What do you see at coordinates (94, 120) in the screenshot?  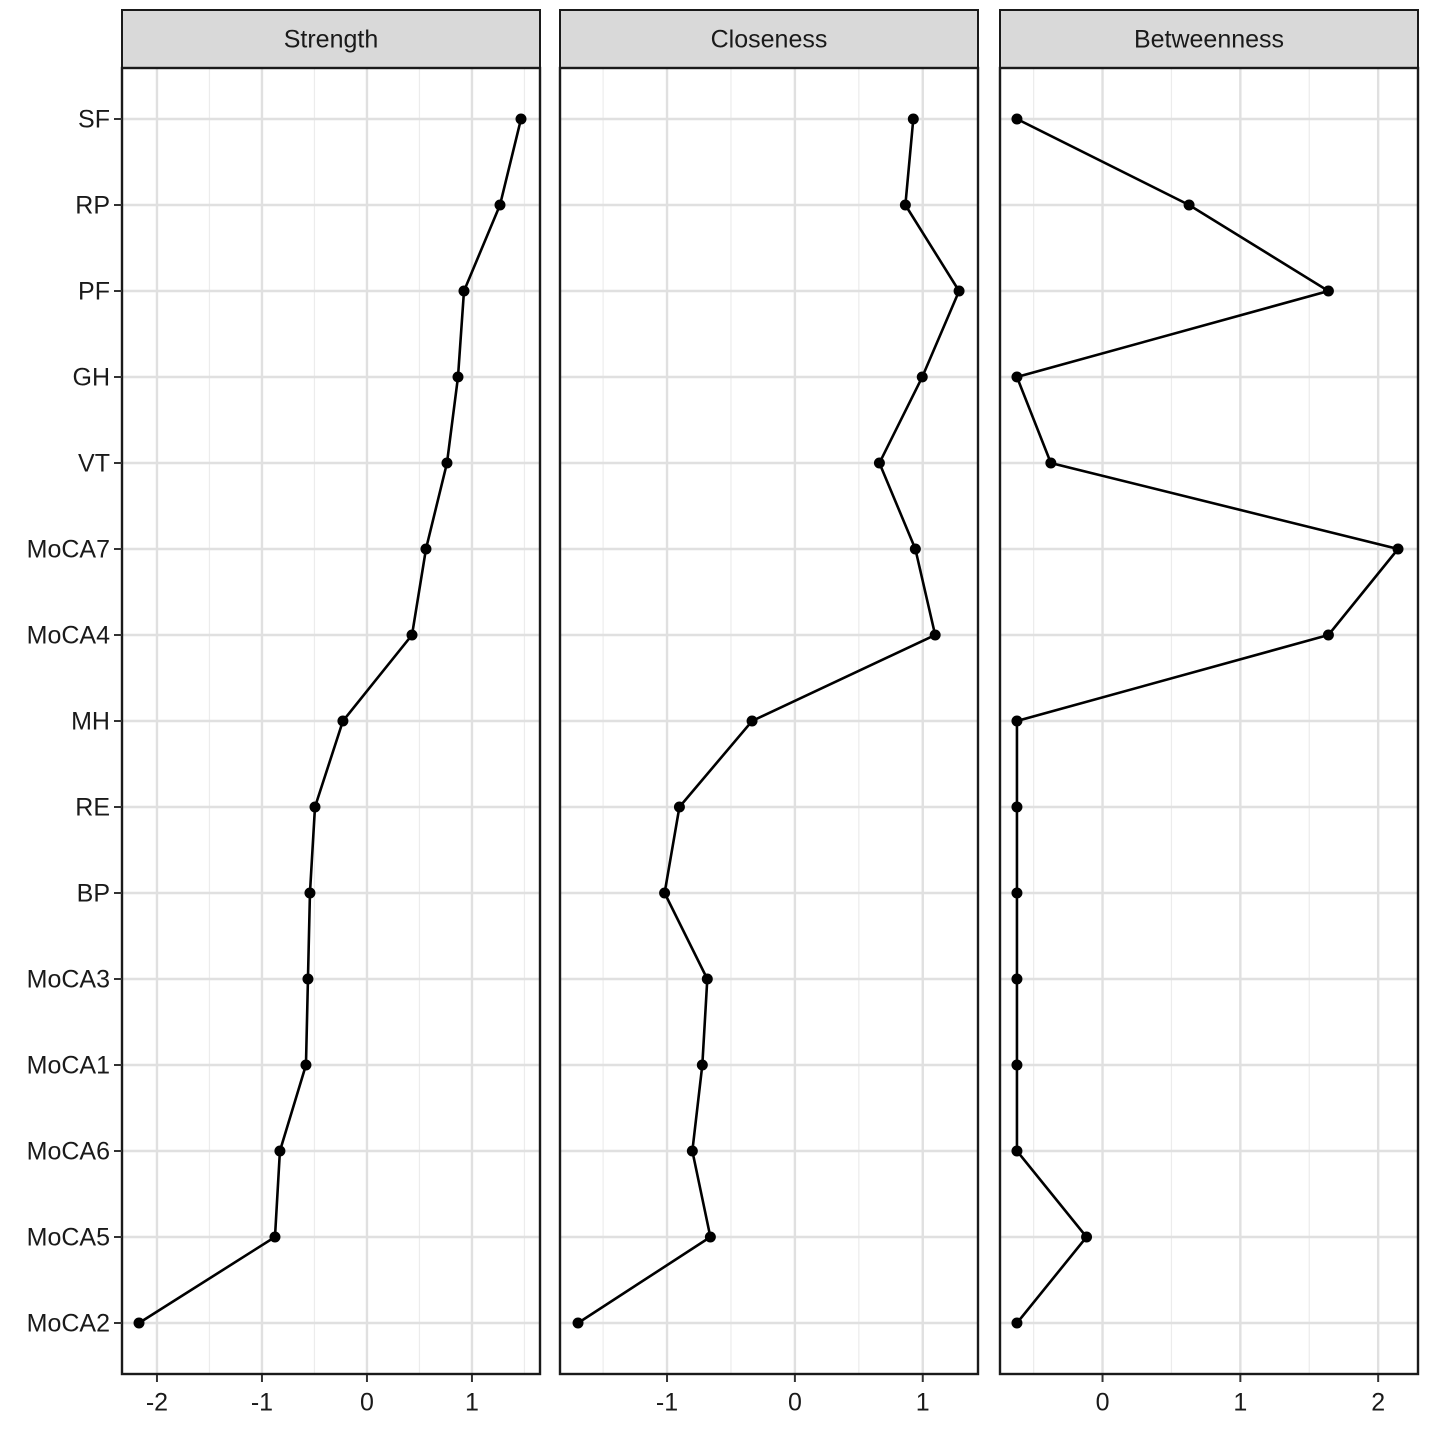 I see `y-tick-label: SF` at bounding box center [94, 120].